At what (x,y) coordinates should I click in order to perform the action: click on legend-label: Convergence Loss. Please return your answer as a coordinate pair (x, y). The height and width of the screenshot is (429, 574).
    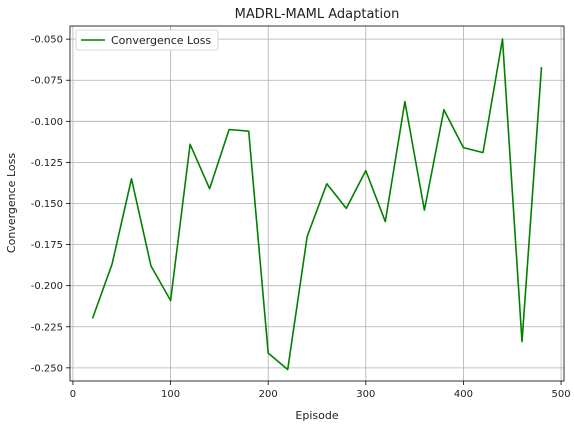
    Looking at the image, I should click on (161, 40).